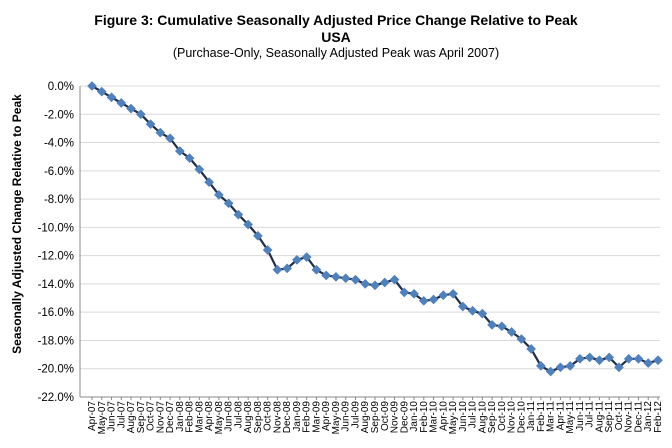  Describe the element at coordinates (151, 416) in the screenshot. I see `x-tick-label: Oct-07` at that location.